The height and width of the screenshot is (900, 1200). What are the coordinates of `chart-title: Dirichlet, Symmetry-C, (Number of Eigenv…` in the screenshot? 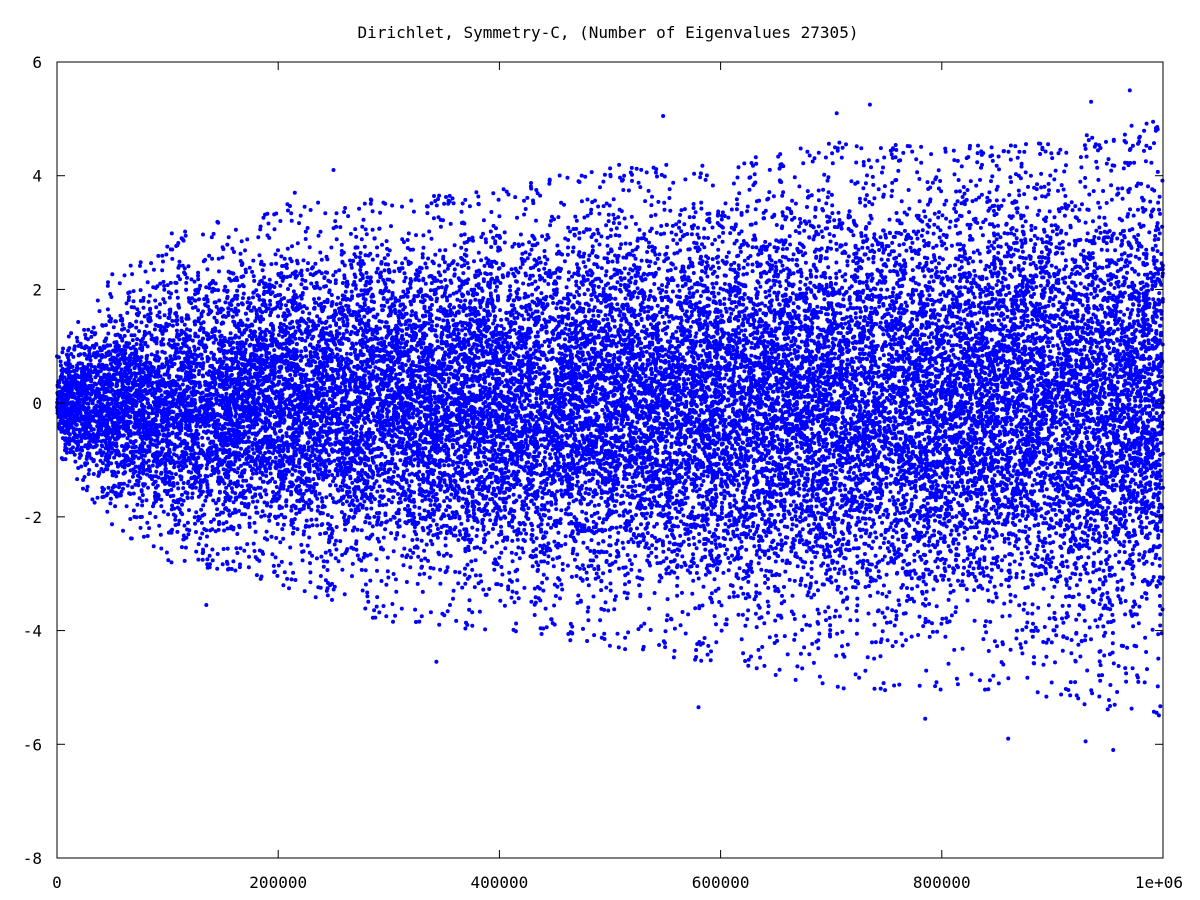 It's located at (608, 32).